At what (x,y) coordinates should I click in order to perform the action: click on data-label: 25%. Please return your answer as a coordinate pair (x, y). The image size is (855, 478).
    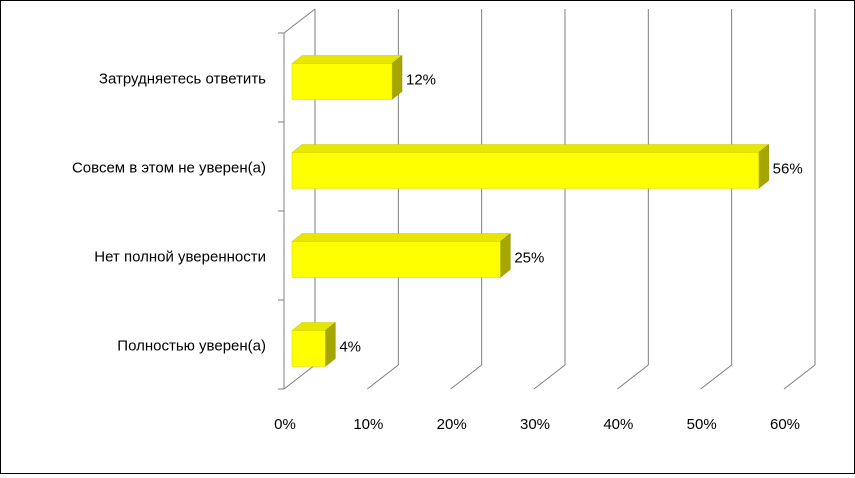
    Looking at the image, I should click on (529, 257).